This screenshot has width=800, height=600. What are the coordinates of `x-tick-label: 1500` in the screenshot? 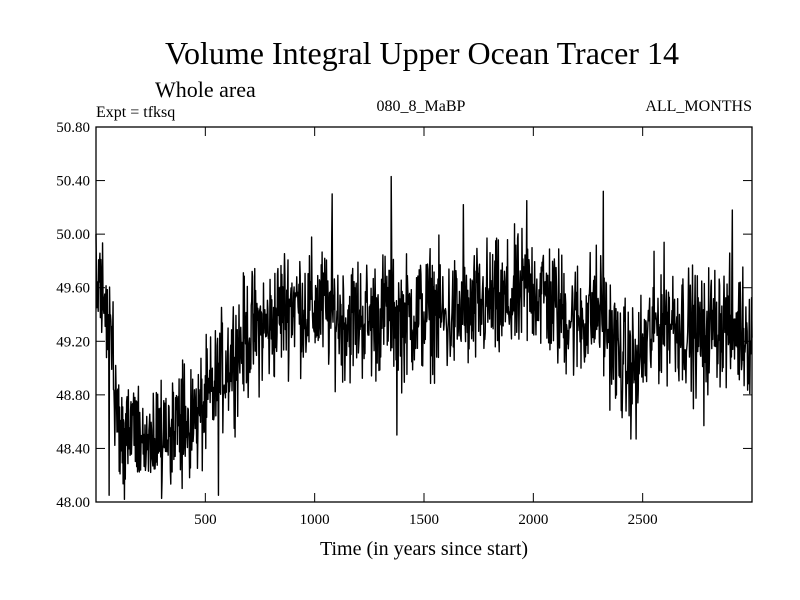 It's located at (424, 520).